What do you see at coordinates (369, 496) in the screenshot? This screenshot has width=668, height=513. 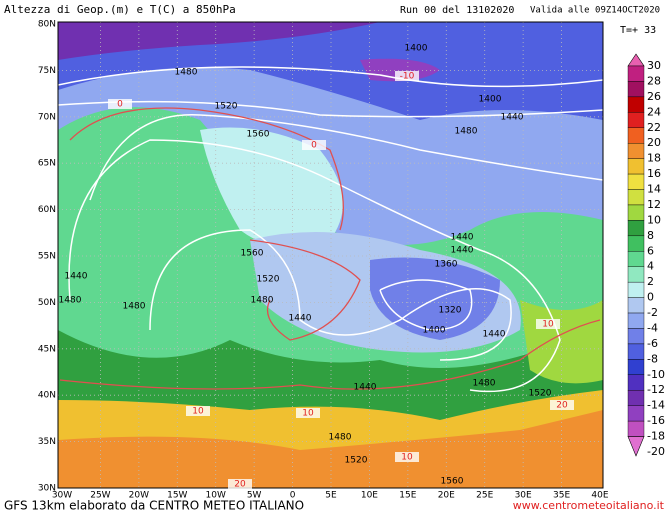 I see `lon-label: 10E` at bounding box center [369, 496].